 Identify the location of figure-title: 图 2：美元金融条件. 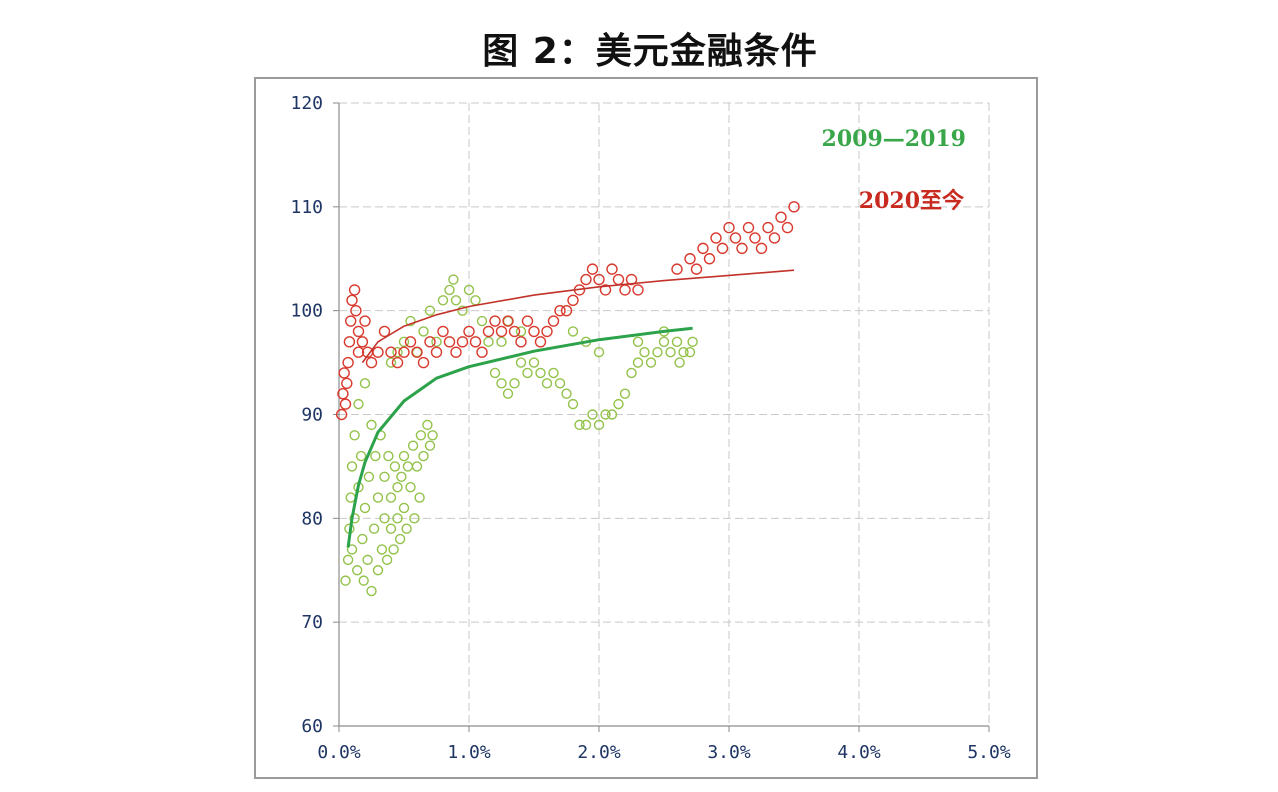
(650, 51).